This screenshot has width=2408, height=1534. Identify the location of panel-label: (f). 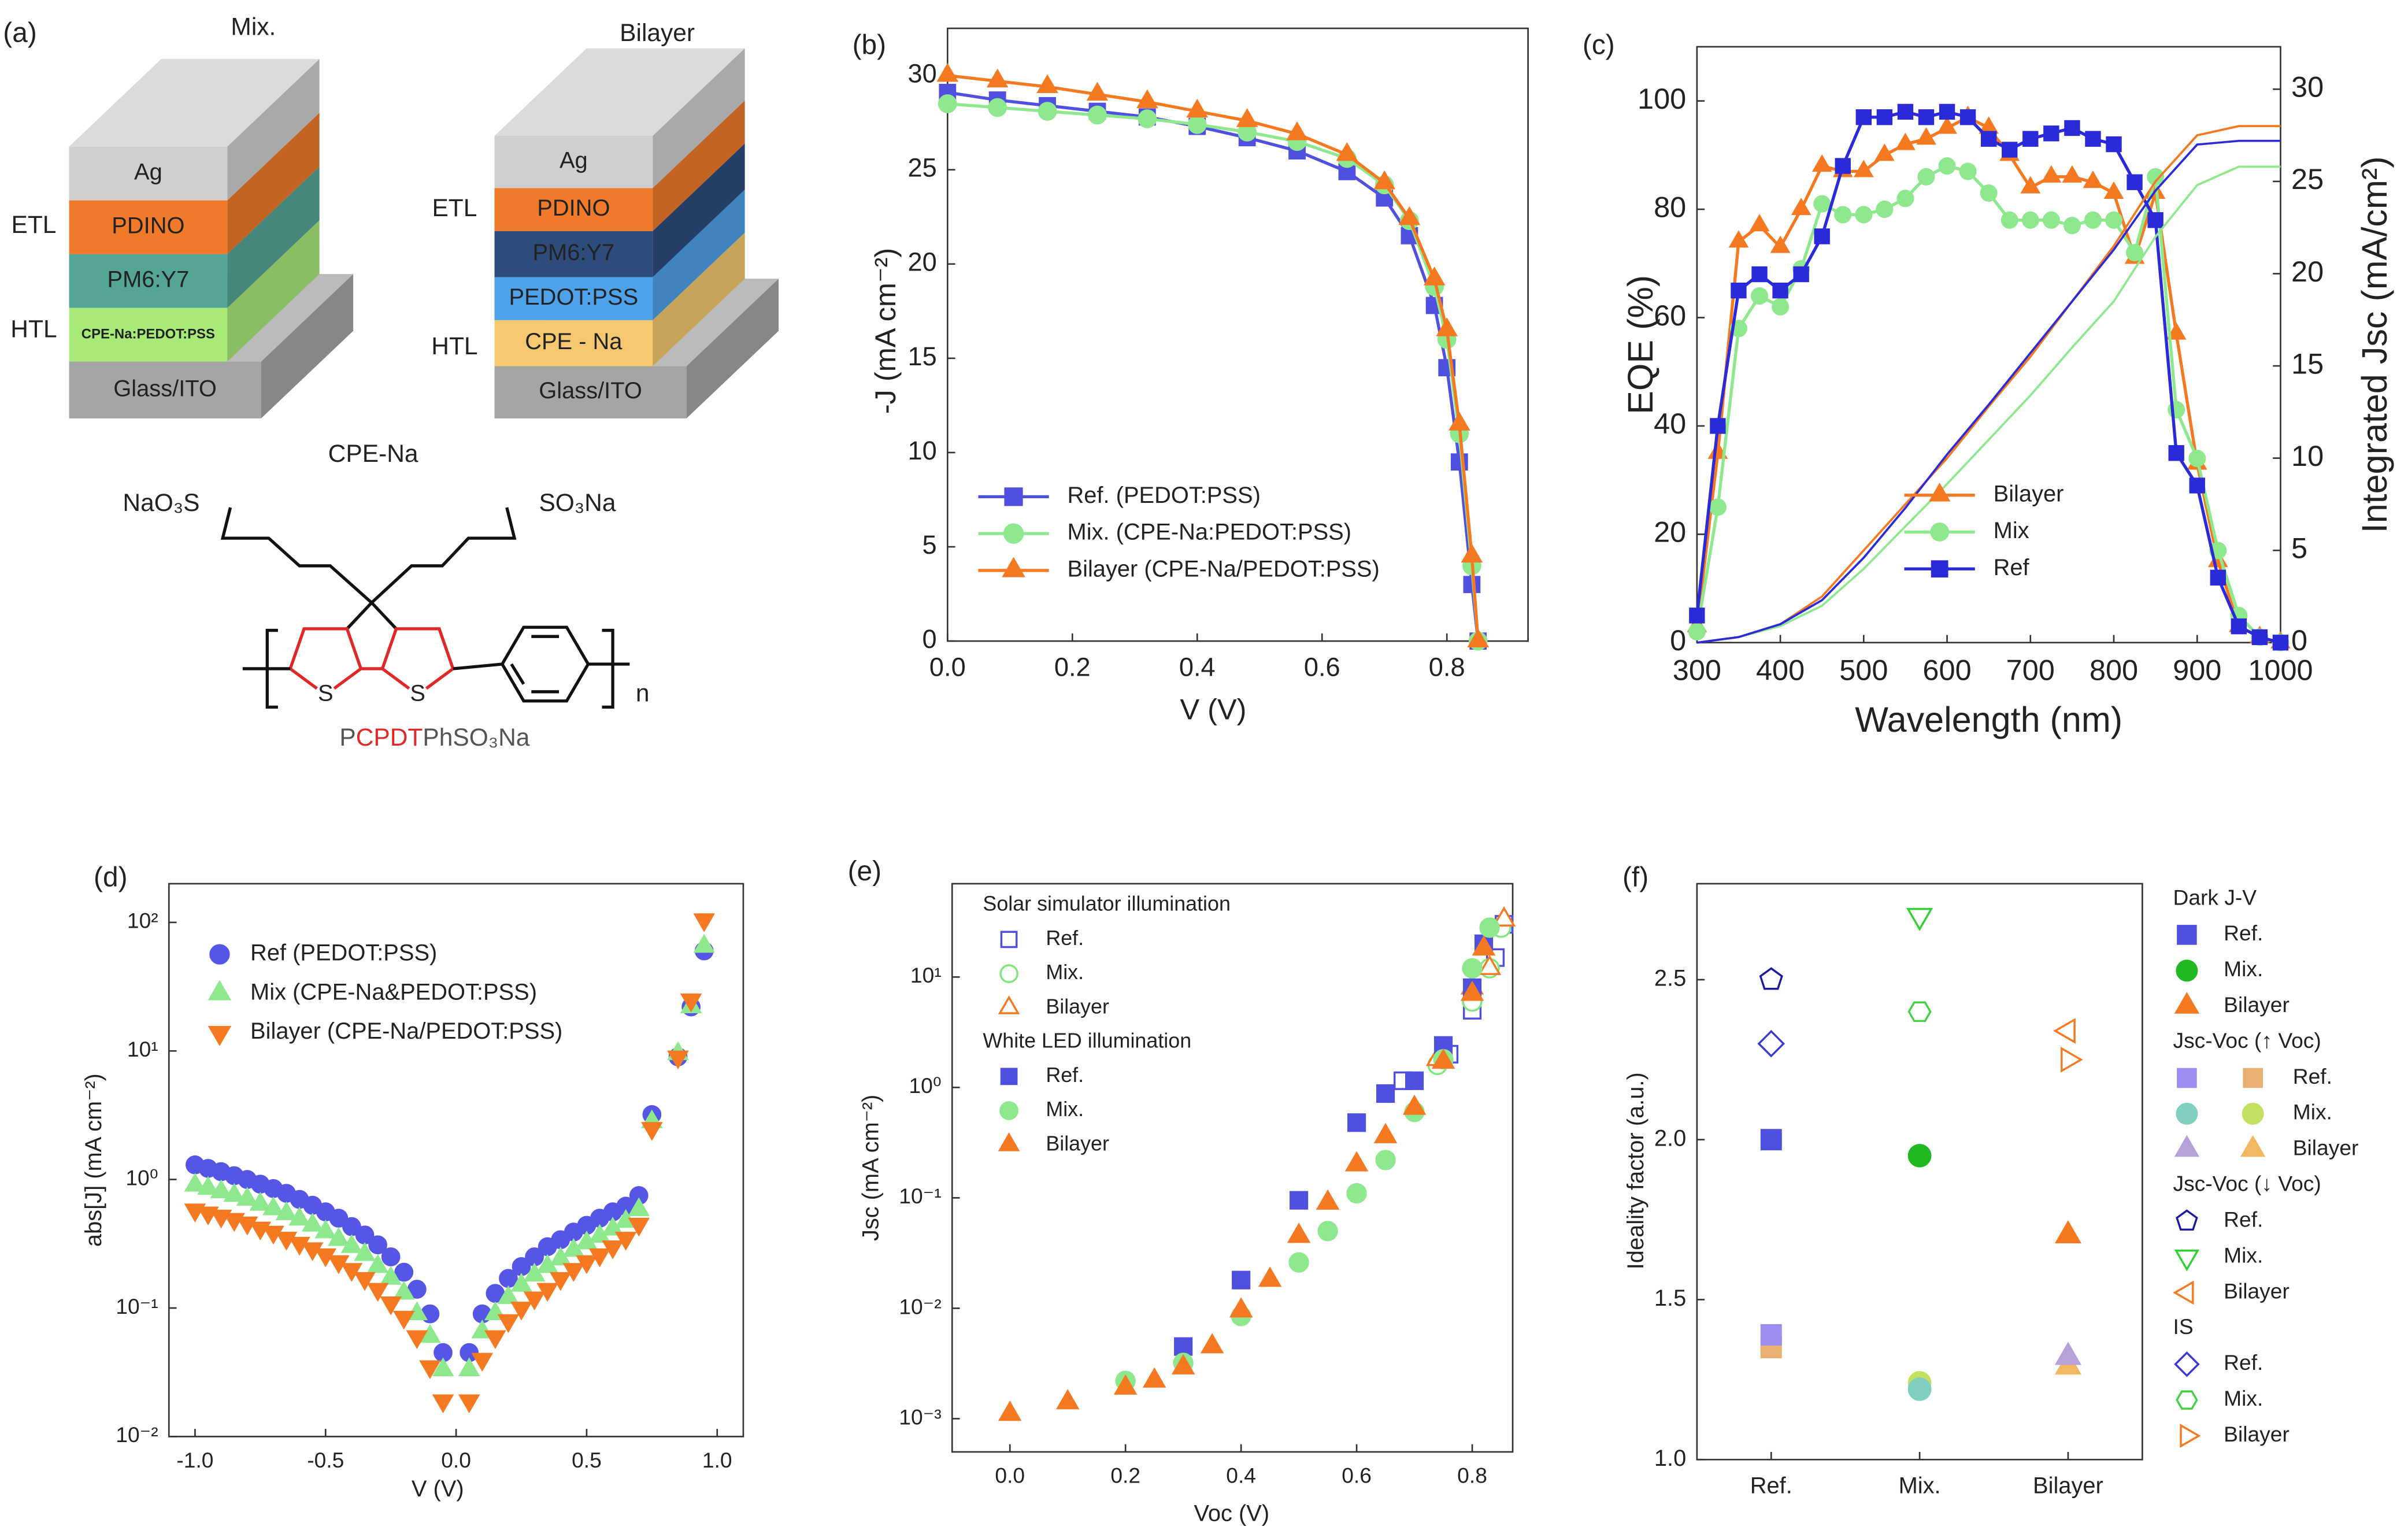
(1635, 877).